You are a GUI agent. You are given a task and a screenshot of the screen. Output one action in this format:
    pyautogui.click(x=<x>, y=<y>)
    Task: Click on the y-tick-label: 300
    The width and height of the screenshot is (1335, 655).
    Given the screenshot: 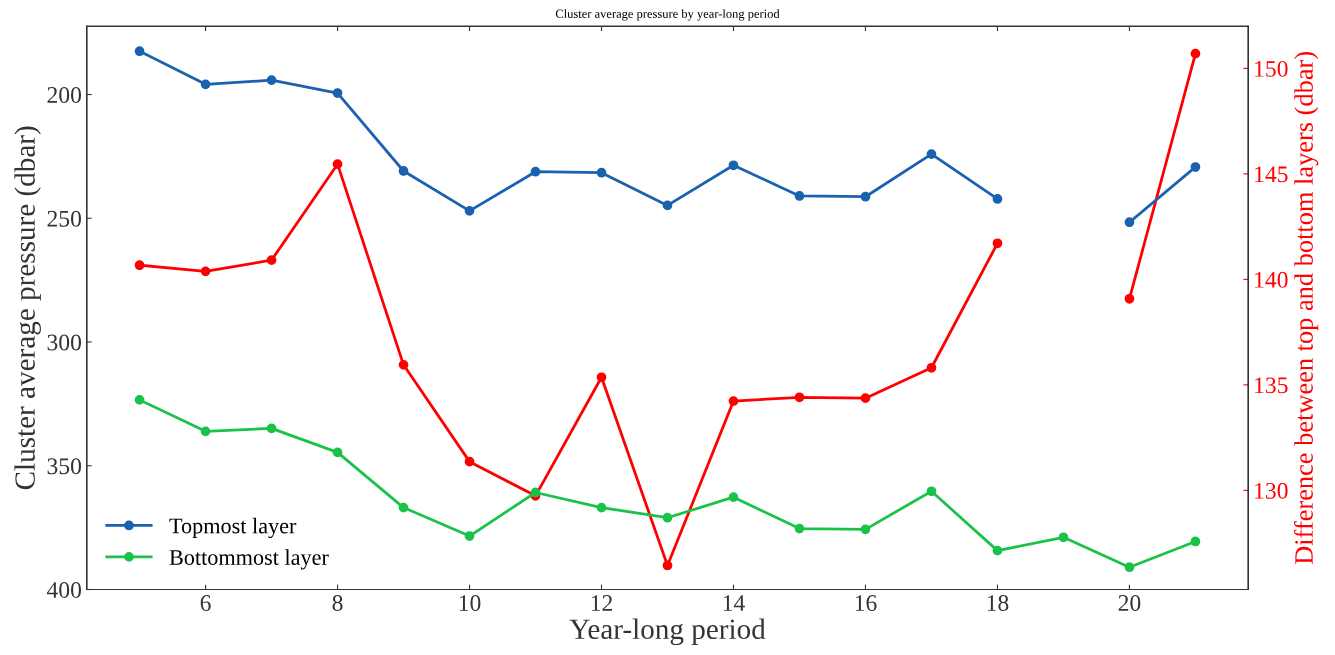 What is the action you would take?
    pyautogui.click(x=64, y=342)
    